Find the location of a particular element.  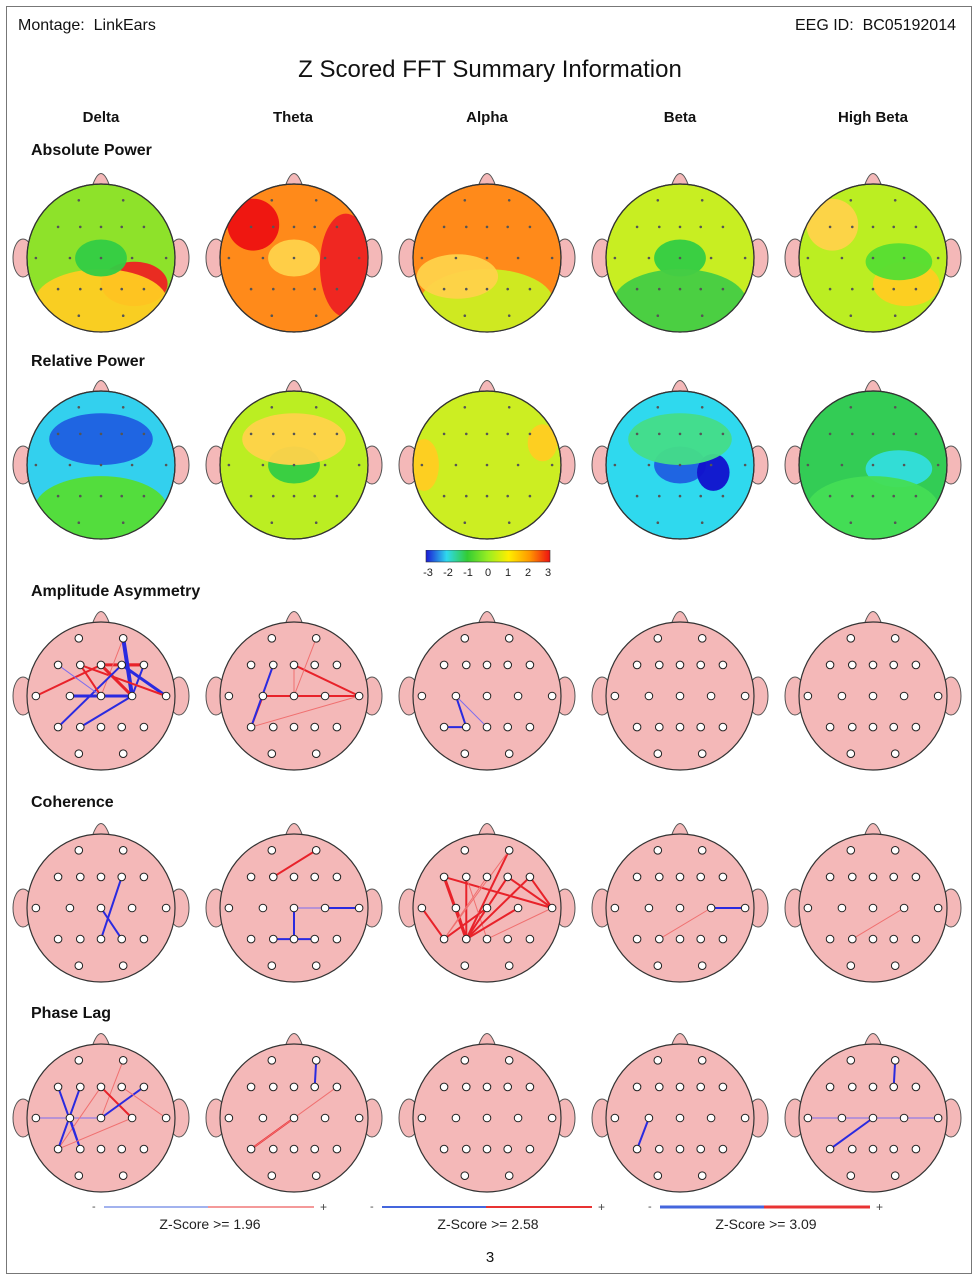

topomap-region-left is located at coordinates (426, 465).